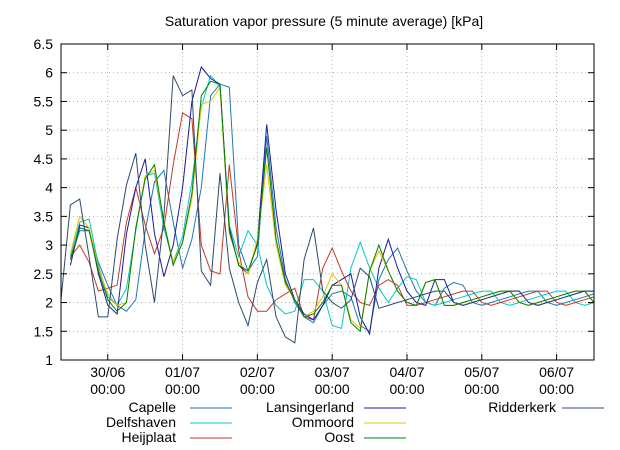 The width and height of the screenshot is (620, 450). What do you see at coordinates (44, 274) in the screenshot?
I see `y-tick-label: 2.5` at bounding box center [44, 274].